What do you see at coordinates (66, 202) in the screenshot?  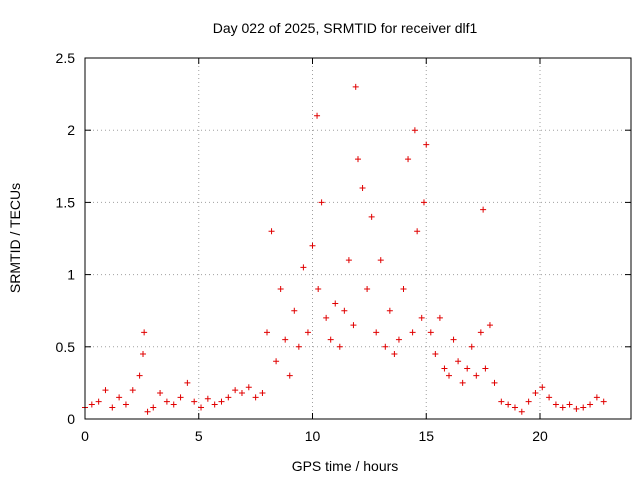 I see `y-tick-label: 1.5` at bounding box center [66, 202].